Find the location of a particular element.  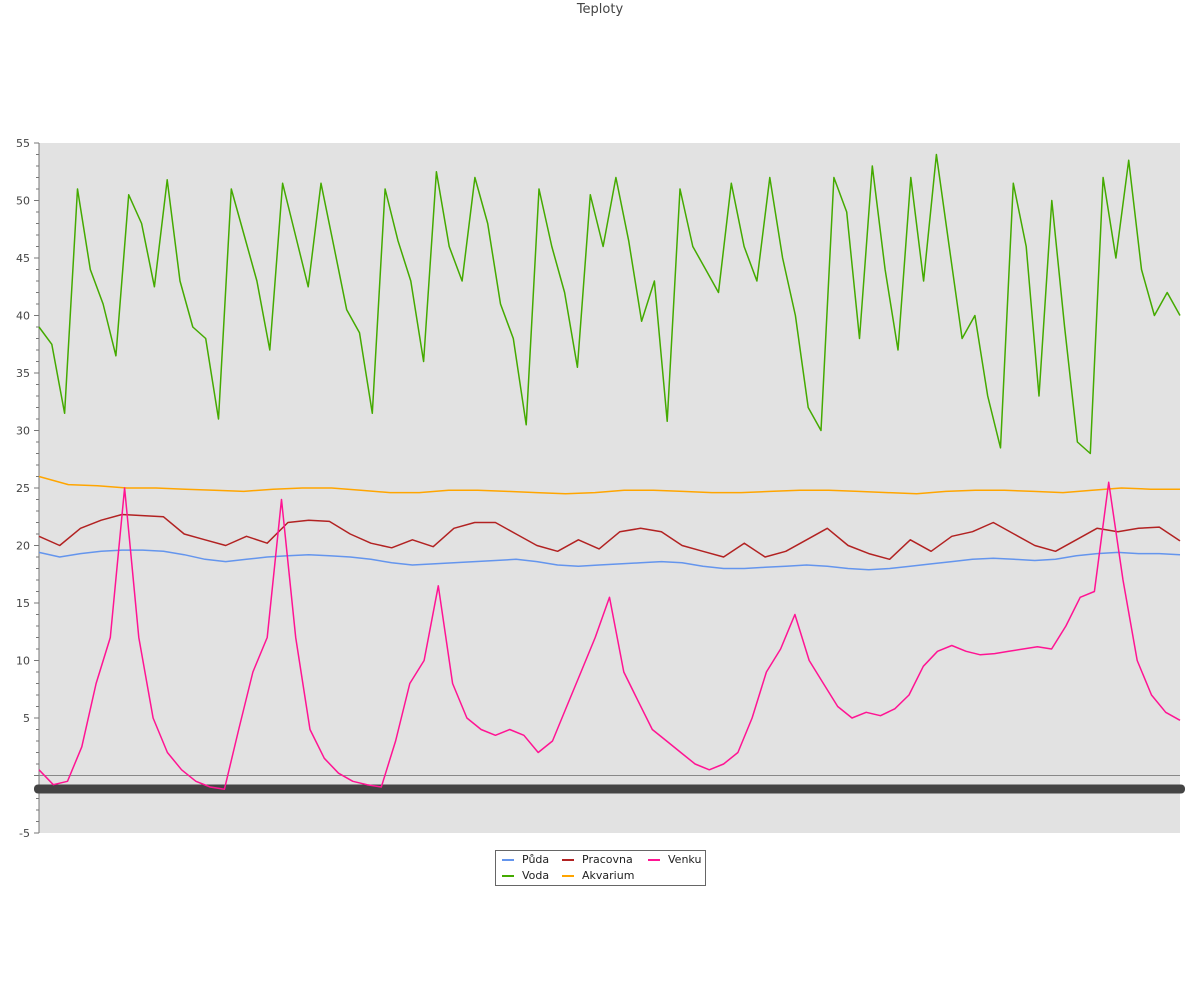

y-tick-label: 25 is located at coordinates (23, 488).